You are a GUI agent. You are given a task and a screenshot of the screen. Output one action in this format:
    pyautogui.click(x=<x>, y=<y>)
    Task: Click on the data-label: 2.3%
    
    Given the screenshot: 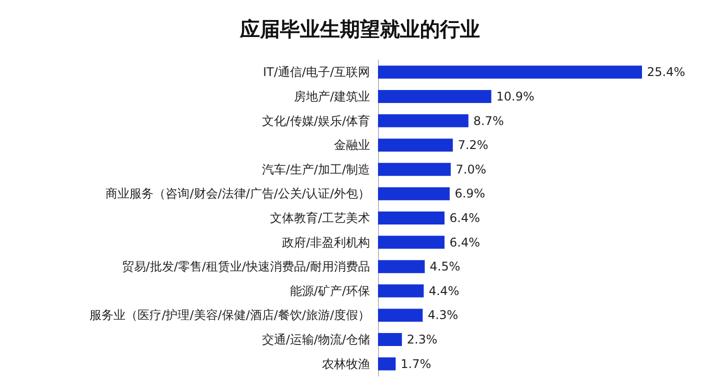 What is the action you would take?
    pyautogui.click(x=422, y=339)
    